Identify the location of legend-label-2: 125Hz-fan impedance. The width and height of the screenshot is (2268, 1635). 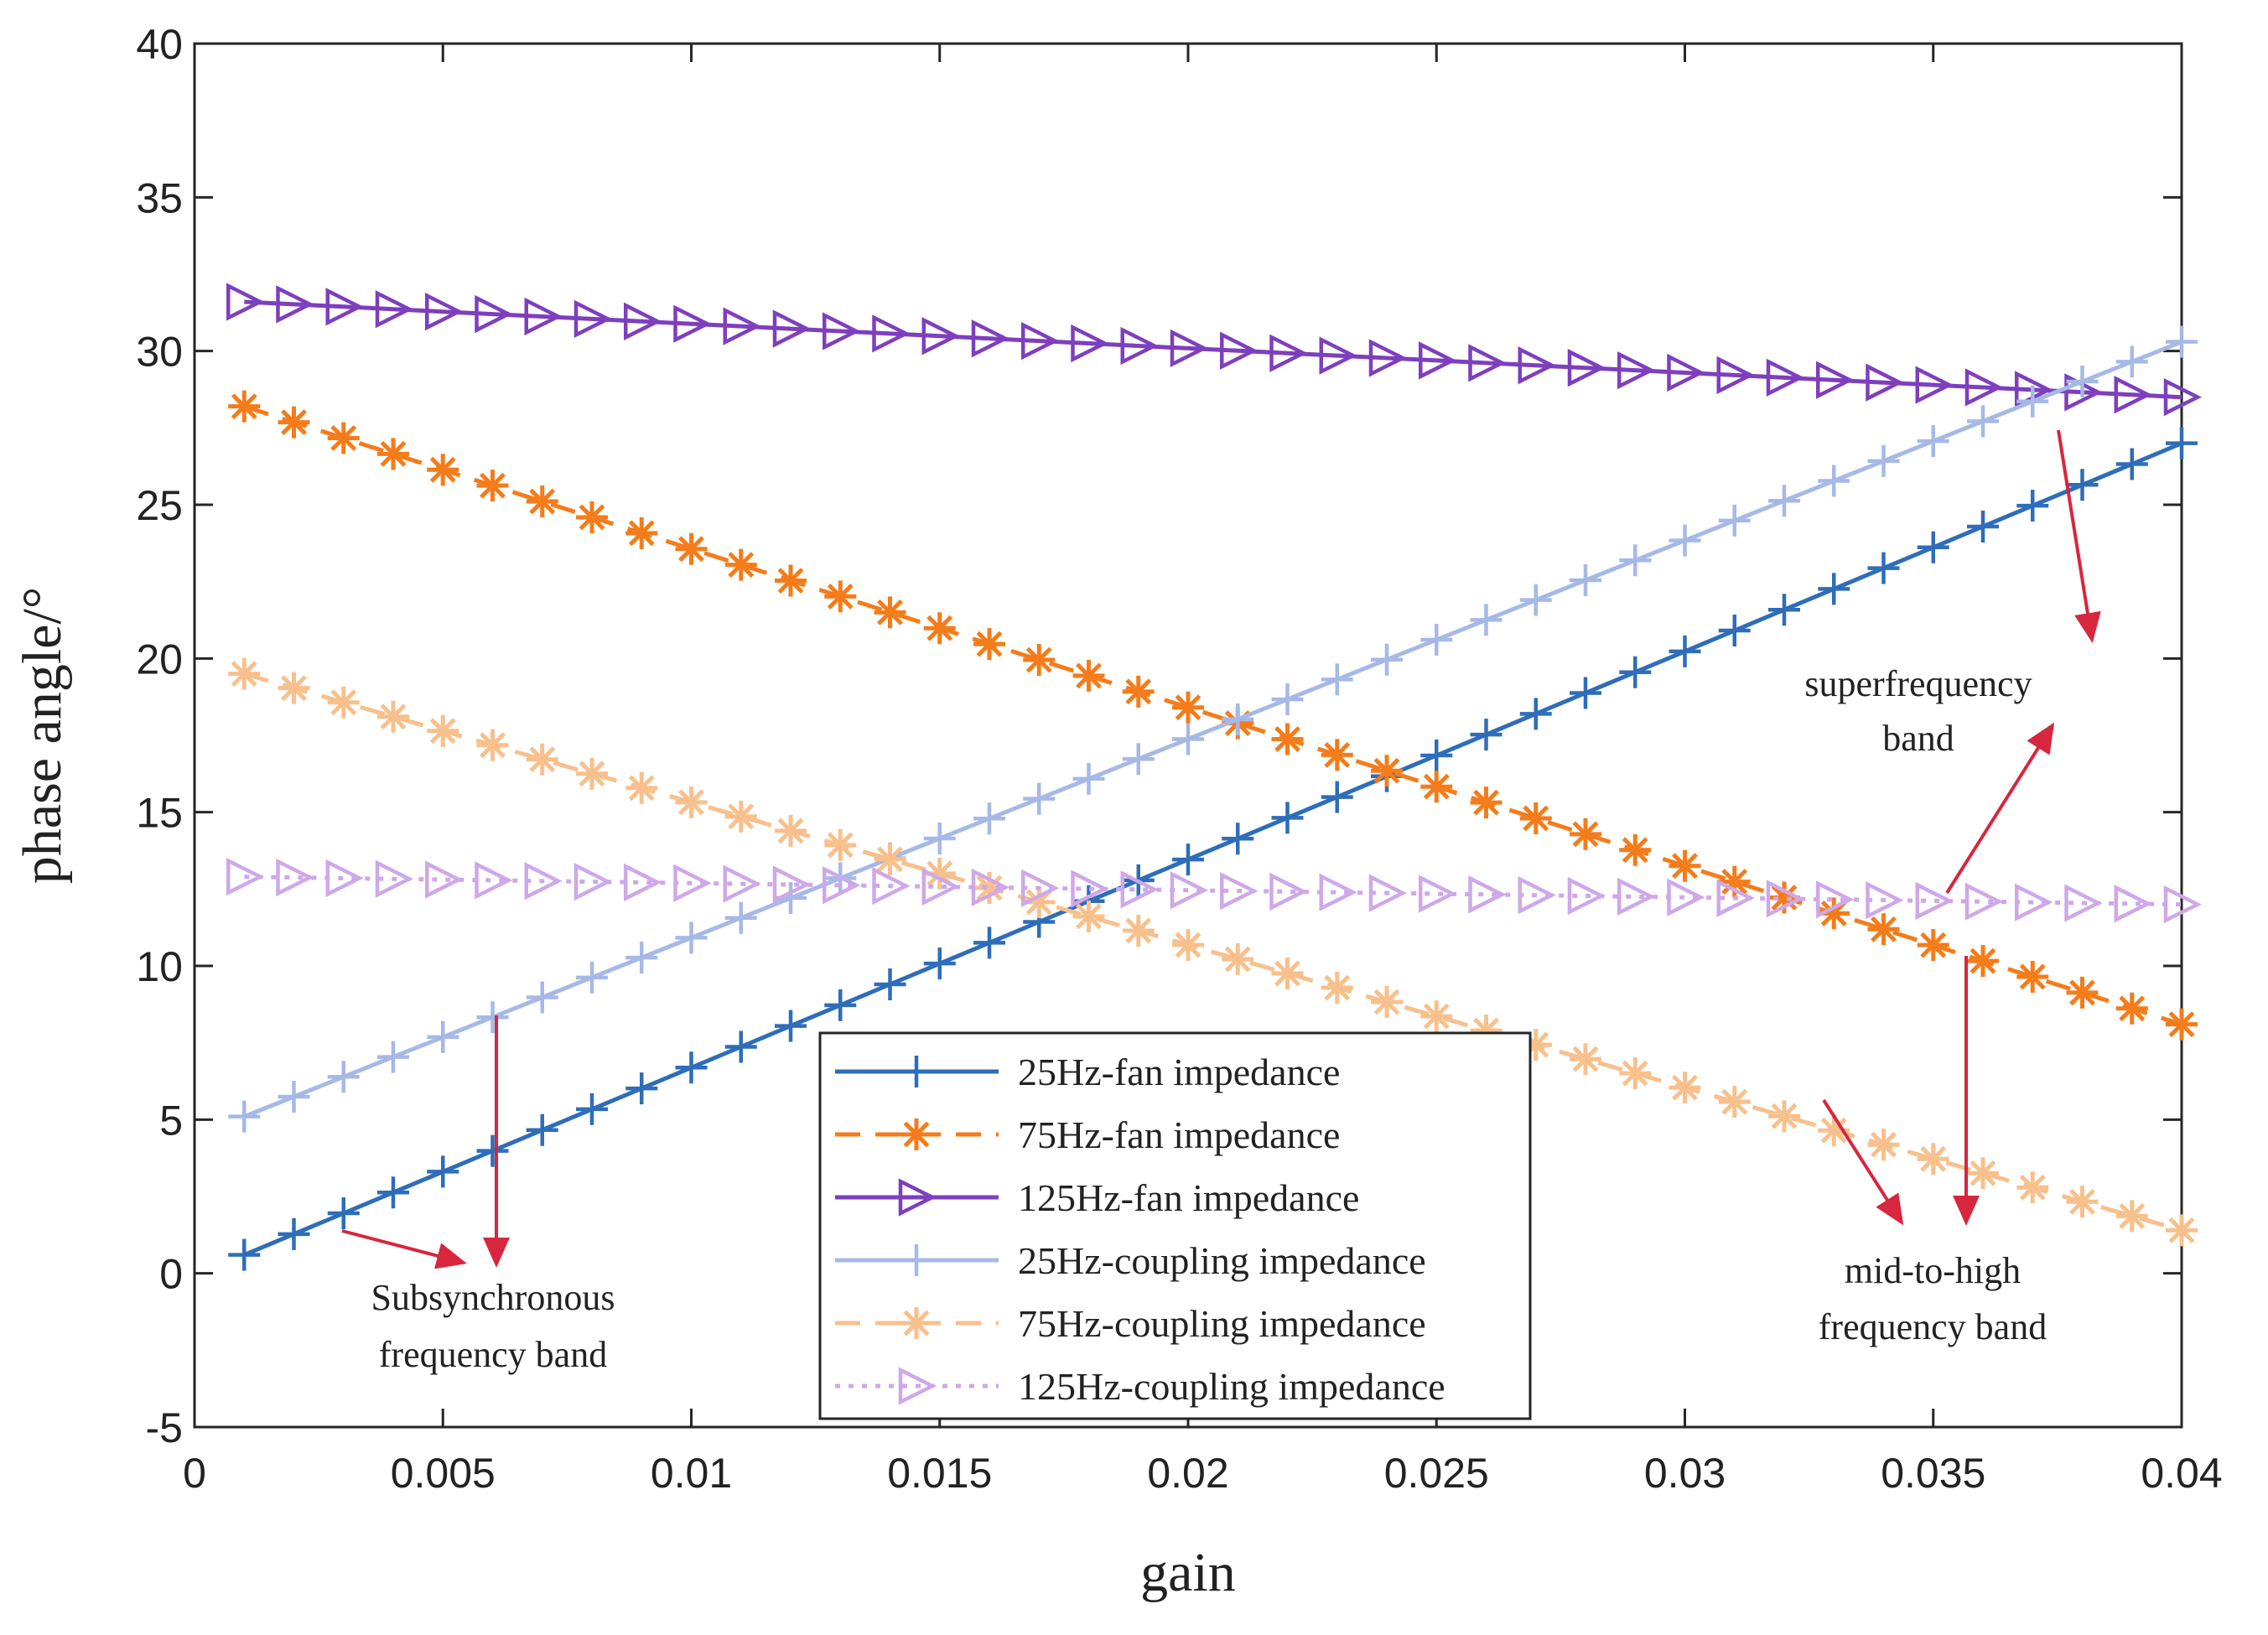
(1188, 1197).